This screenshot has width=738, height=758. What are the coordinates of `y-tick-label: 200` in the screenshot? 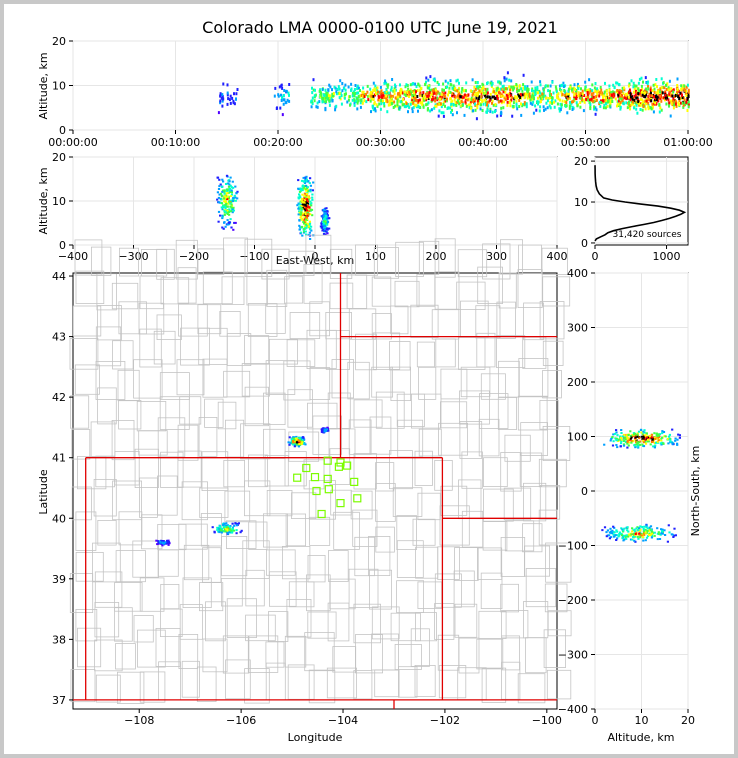 It's located at (577, 382).